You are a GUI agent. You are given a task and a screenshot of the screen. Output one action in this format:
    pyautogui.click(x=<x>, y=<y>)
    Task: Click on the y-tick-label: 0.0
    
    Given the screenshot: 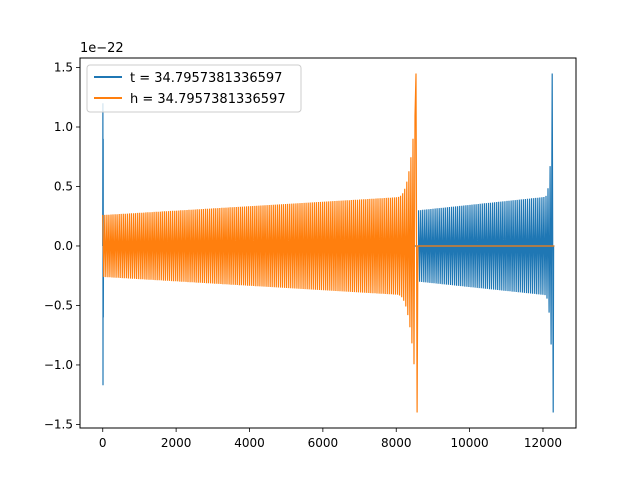 What is the action you would take?
    pyautogui.click(x=63, y=246)
    